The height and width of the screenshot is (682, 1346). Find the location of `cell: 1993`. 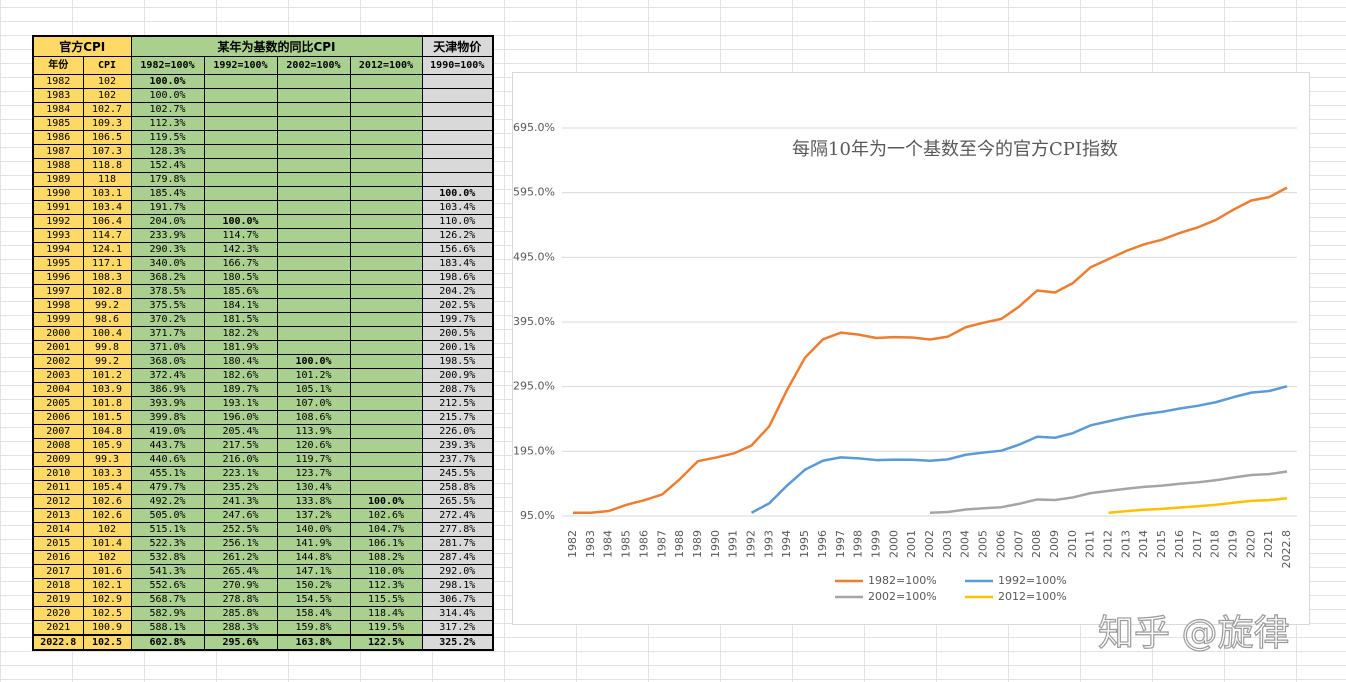

cell: 1993 is located at coordinates (58, 235).